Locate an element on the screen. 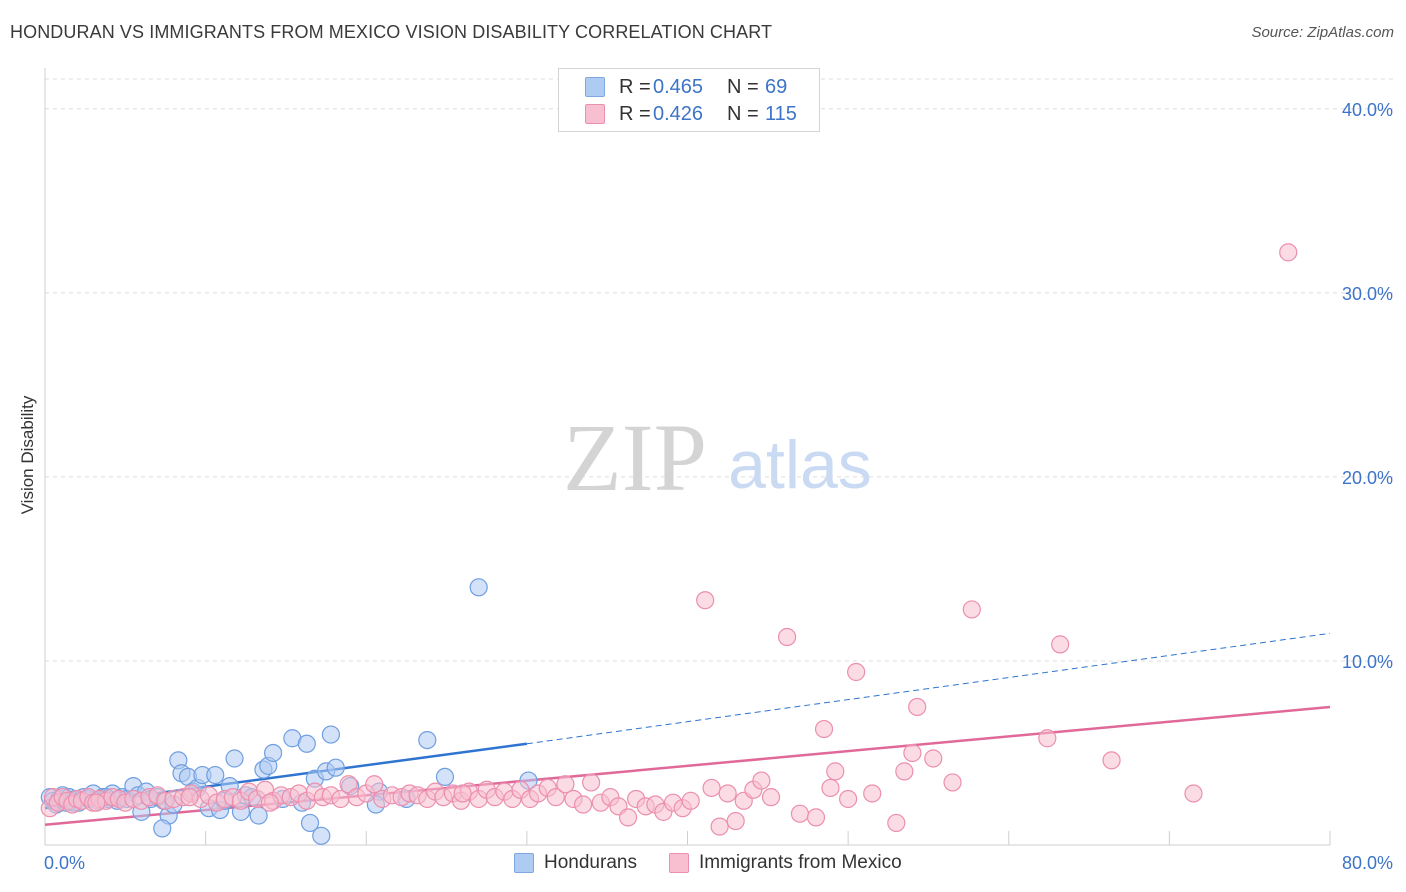 The image size is (1406, 892). legend-n-value: 69 is located at coordinates (776, 86).